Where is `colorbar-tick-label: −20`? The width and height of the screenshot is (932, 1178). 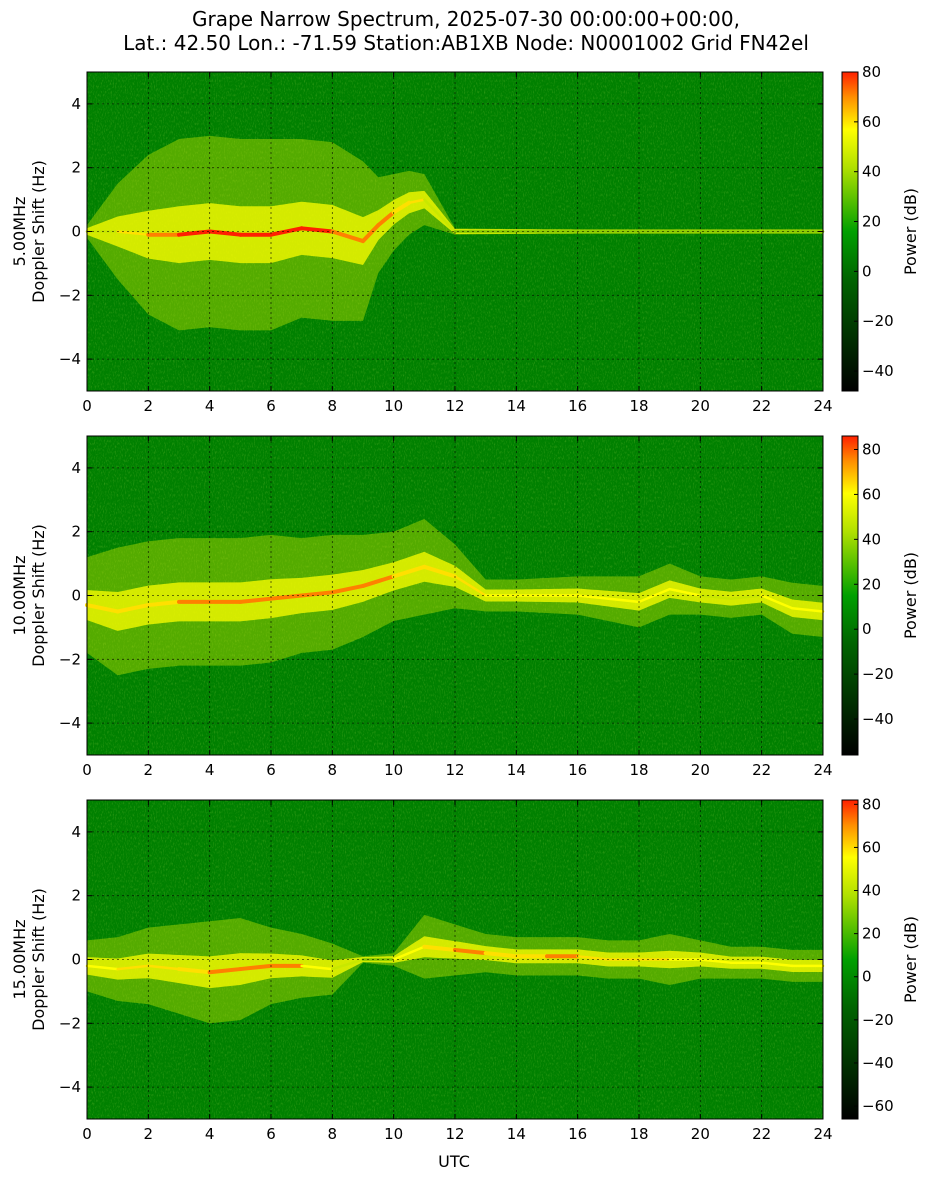 colorbar-tick-label: −20 is located at coordinates (878, 674).